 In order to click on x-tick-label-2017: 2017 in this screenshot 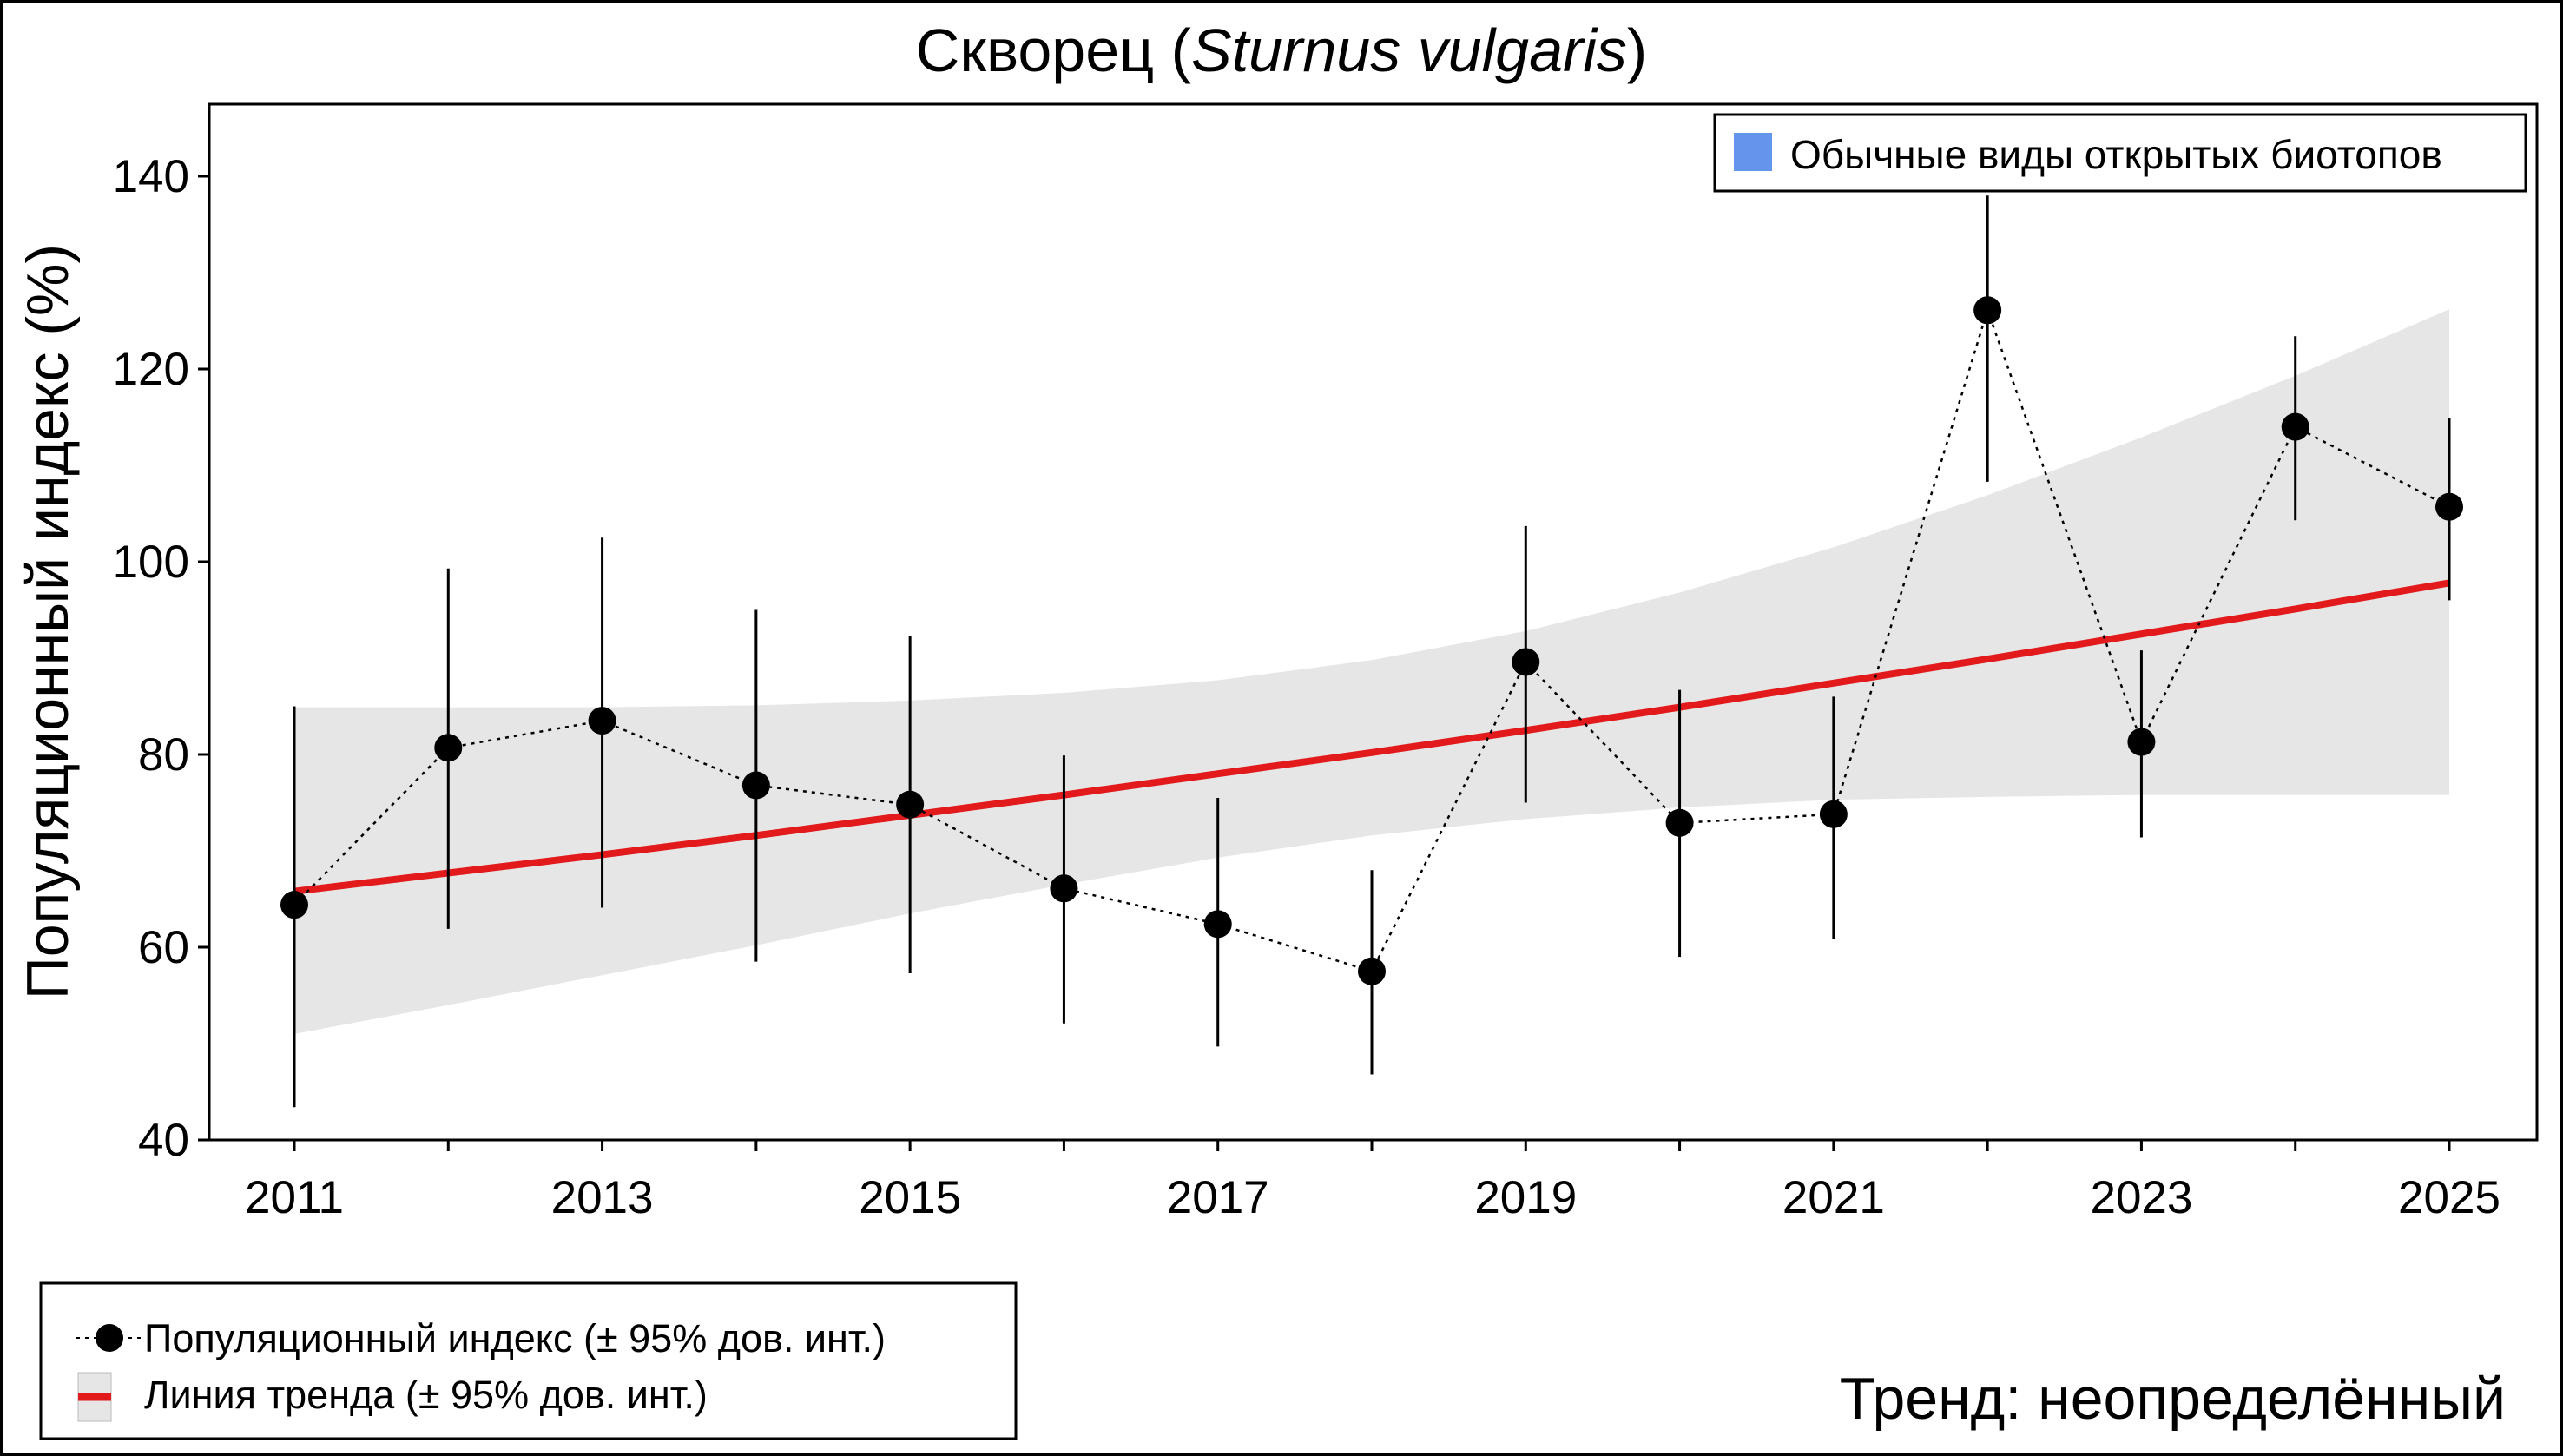, I will do `click(1218, 1197)`.